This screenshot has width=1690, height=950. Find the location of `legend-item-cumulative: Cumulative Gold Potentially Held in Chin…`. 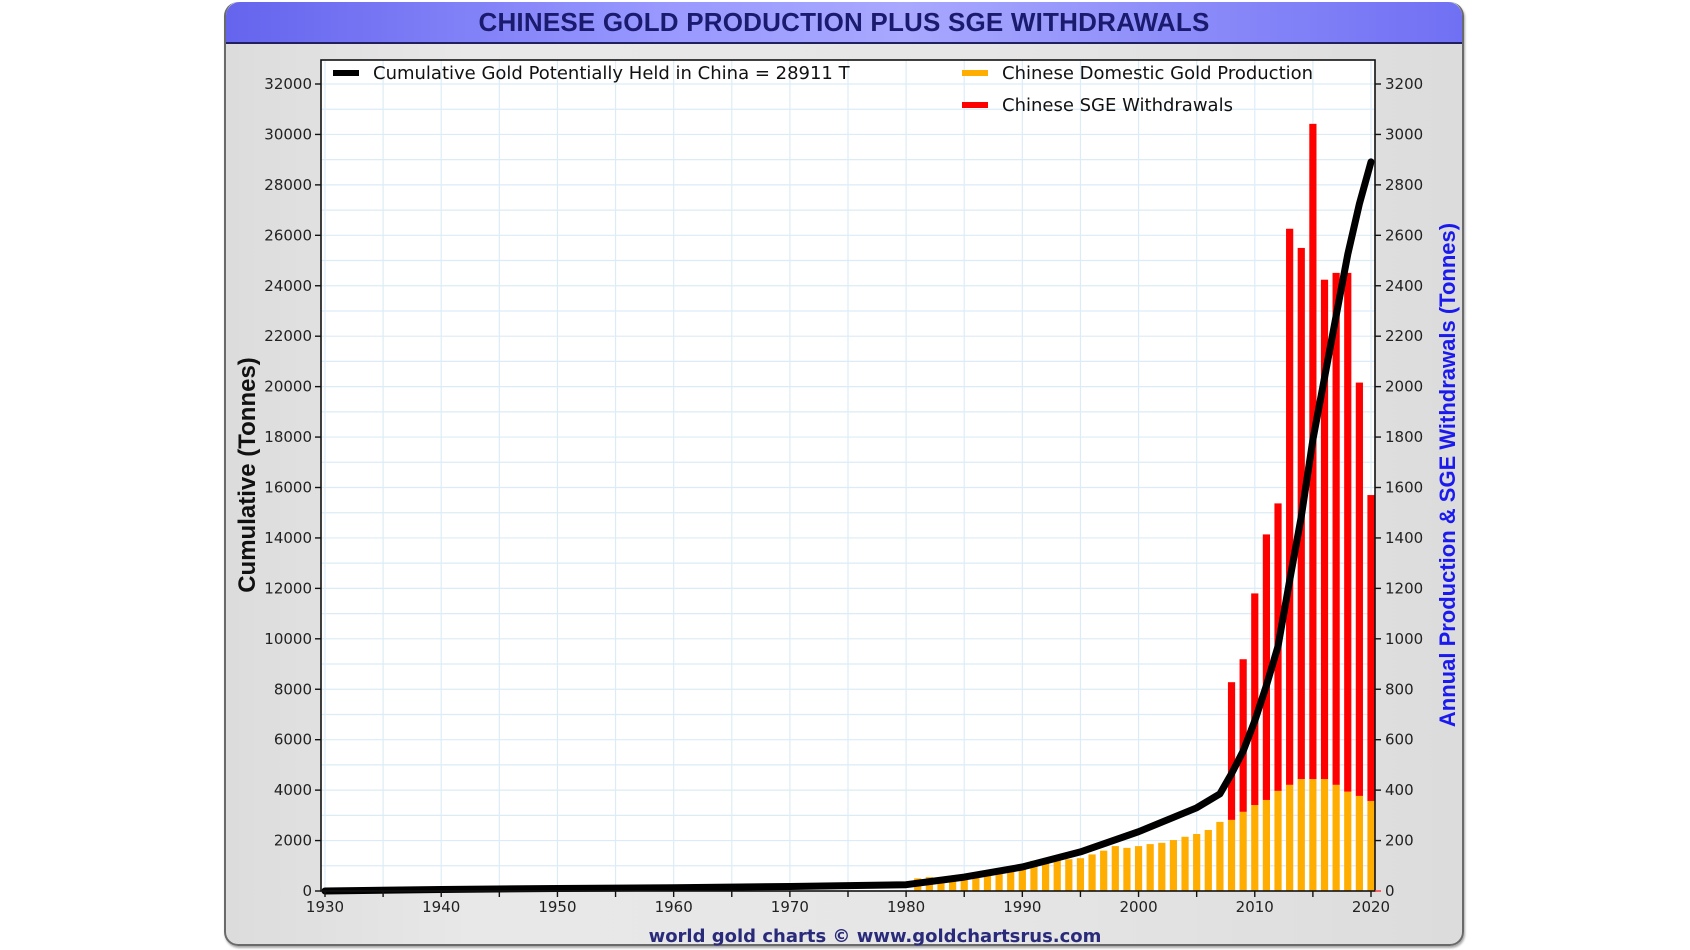

legend-item-cumulative: Cumulative Gold Potentially Held in Chin… is located at coordinates (592, 73).